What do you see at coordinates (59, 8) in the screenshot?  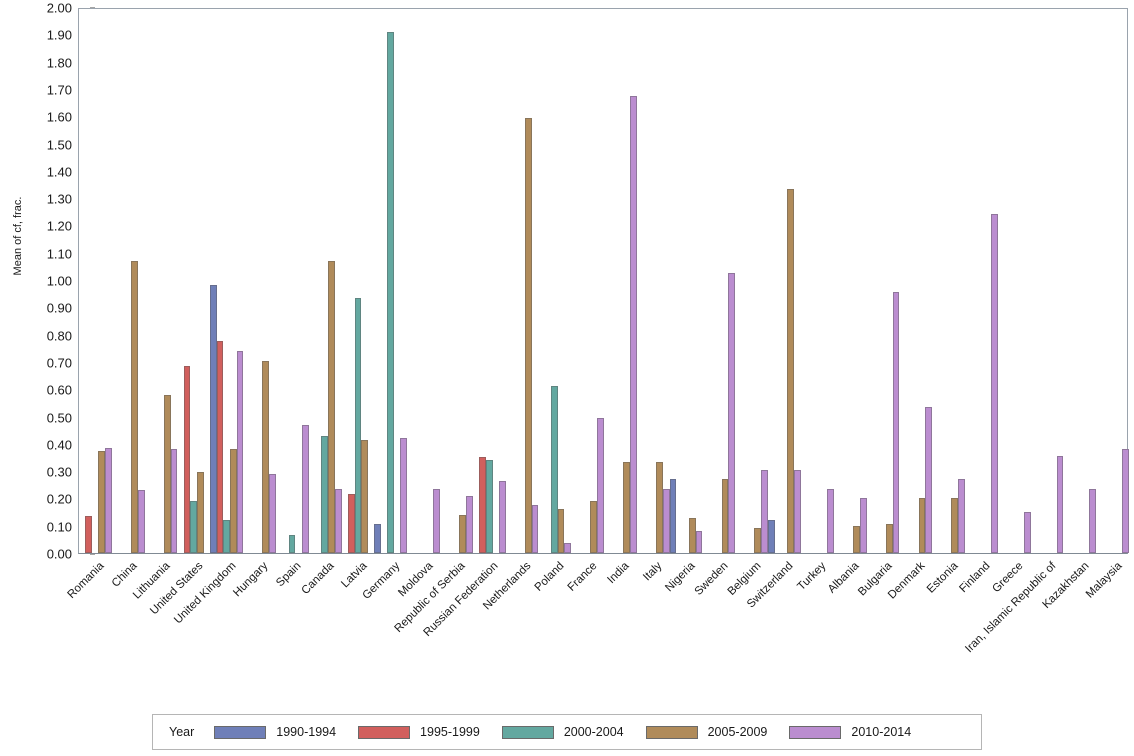 I see `y-tick-label: 2.00` at bounding box center [59, 8].